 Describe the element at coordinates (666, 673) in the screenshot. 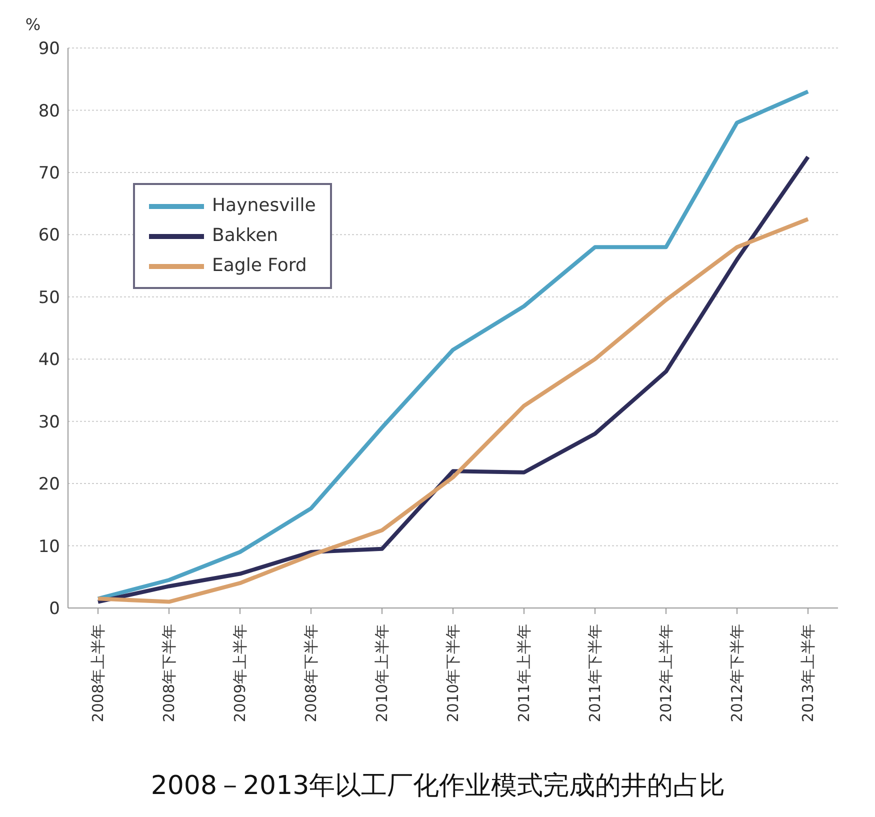

I see `x-tick-label: 2012年上半年` at that location.